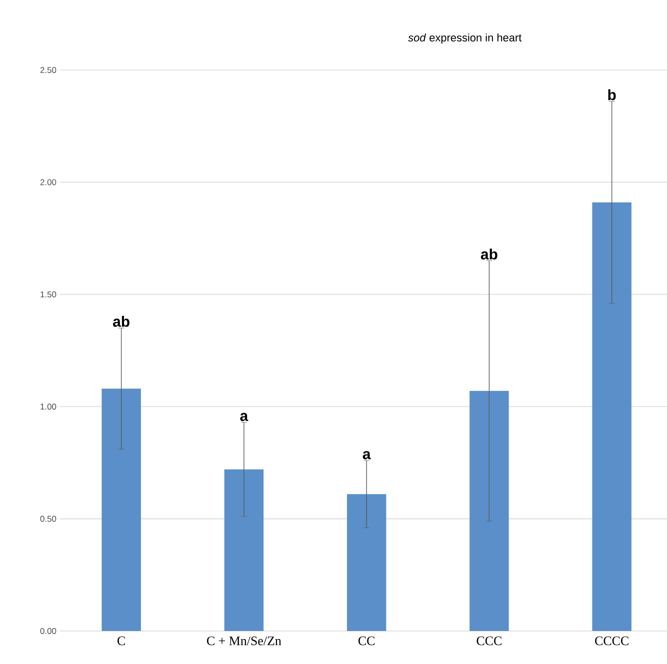  I want to click on chart-title: sod expression in heart, so click(465, 38).